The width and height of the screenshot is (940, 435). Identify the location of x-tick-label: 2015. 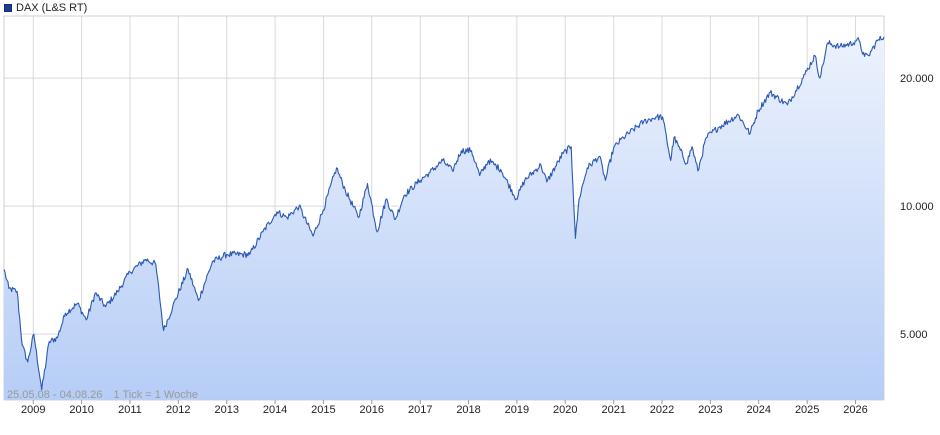
(323, 410).